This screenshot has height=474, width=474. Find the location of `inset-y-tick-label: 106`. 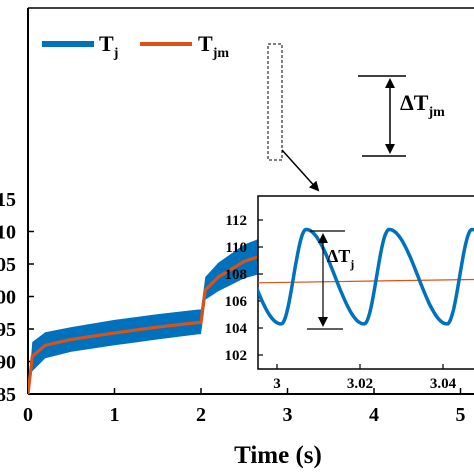

inset-y-tick-label: 106 is located at coordinates (236, 302).